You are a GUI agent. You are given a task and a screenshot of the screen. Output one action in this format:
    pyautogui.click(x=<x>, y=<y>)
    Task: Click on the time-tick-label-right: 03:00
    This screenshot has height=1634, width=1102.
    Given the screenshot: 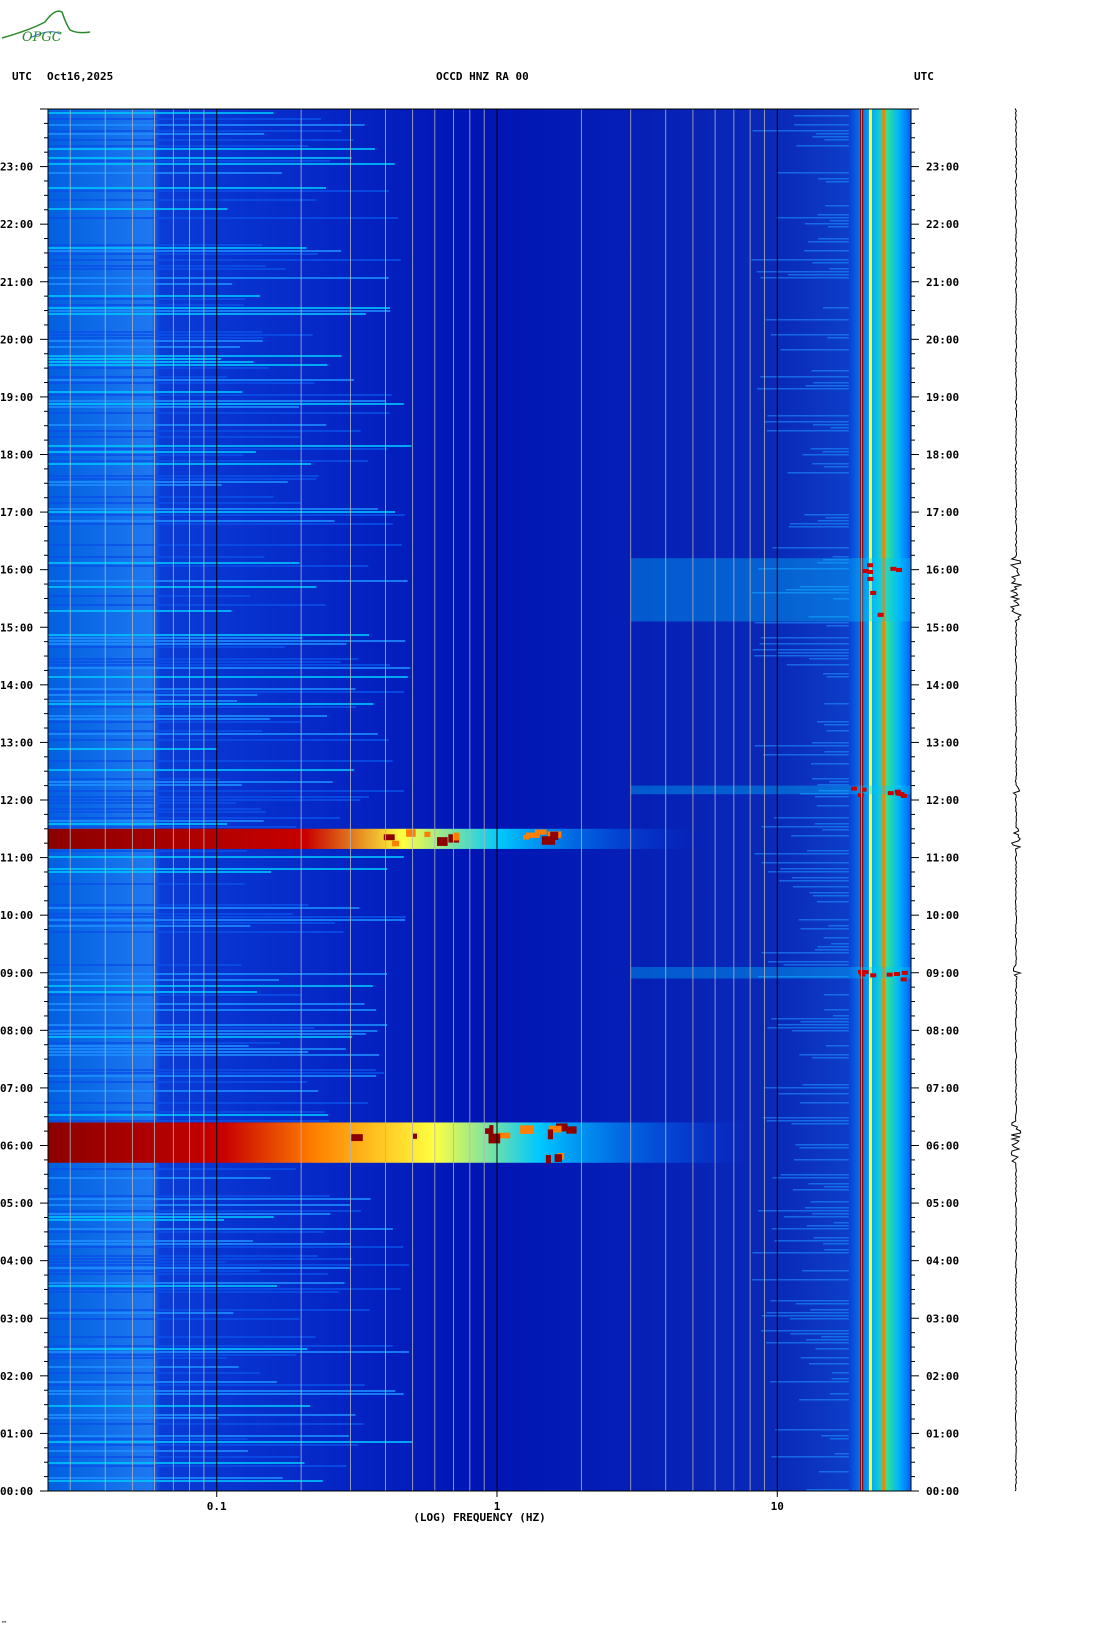 What is the action you would take?
    pyautogui.click(x=942, y=1318)
    